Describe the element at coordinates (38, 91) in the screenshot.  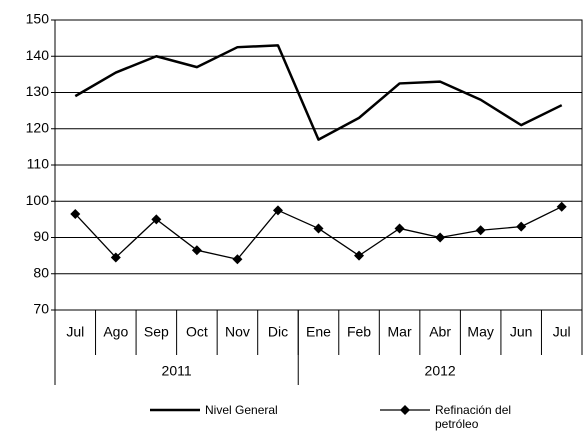
I see `y-tick-label: 130` at that location.